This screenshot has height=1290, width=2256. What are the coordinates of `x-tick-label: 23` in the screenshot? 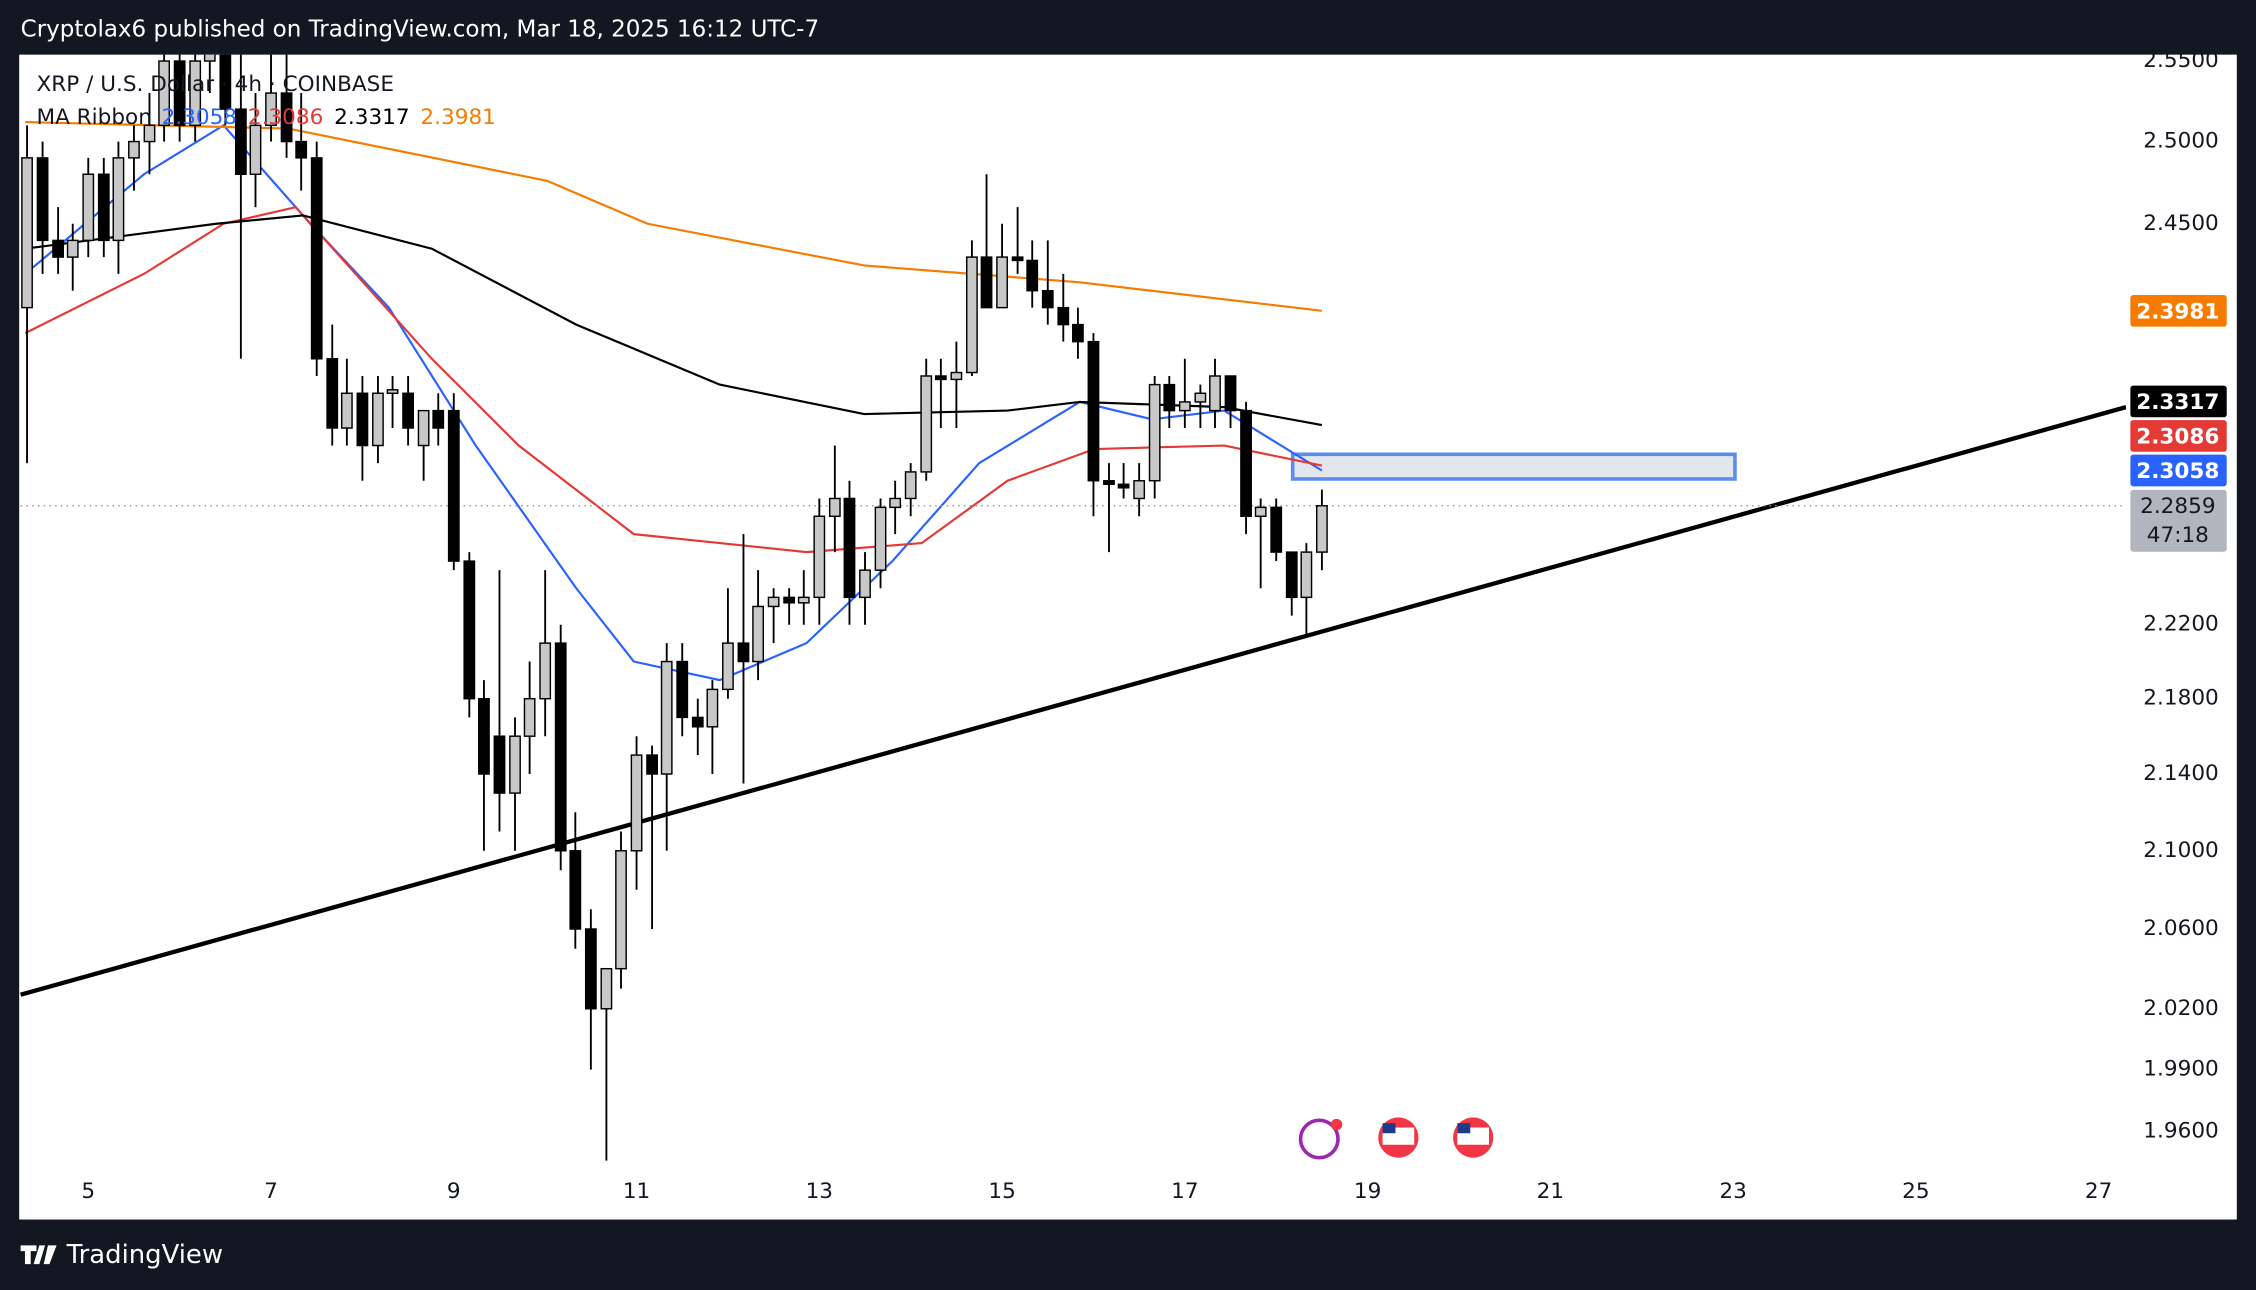 It's located at (1732, 1191).